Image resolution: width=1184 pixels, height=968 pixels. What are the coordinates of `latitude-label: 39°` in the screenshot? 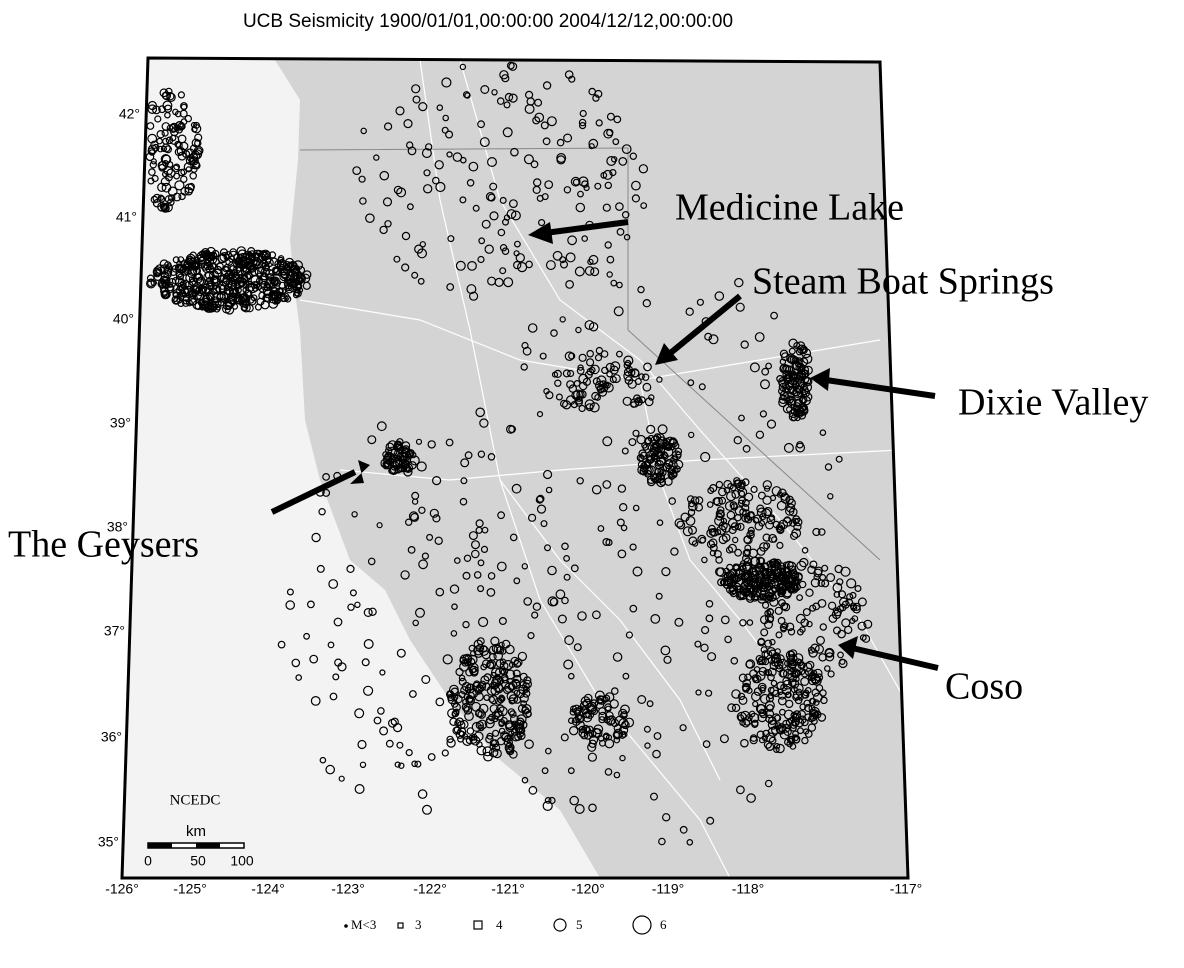 It's located at (120, 423).